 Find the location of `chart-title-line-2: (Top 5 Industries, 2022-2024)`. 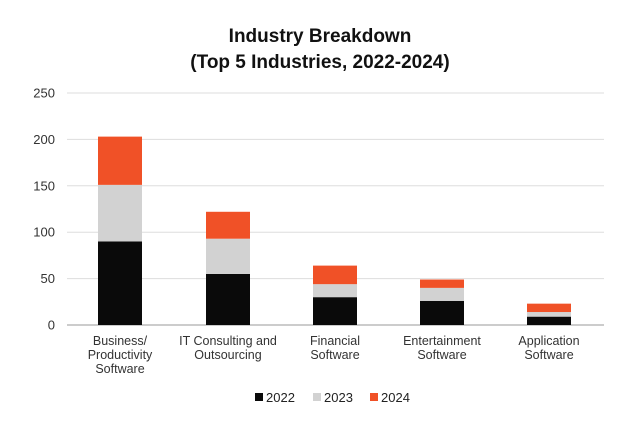

chart-title-line-2: (Top 5 Industries, 2022-2024) is located at coordinates (319, 62).